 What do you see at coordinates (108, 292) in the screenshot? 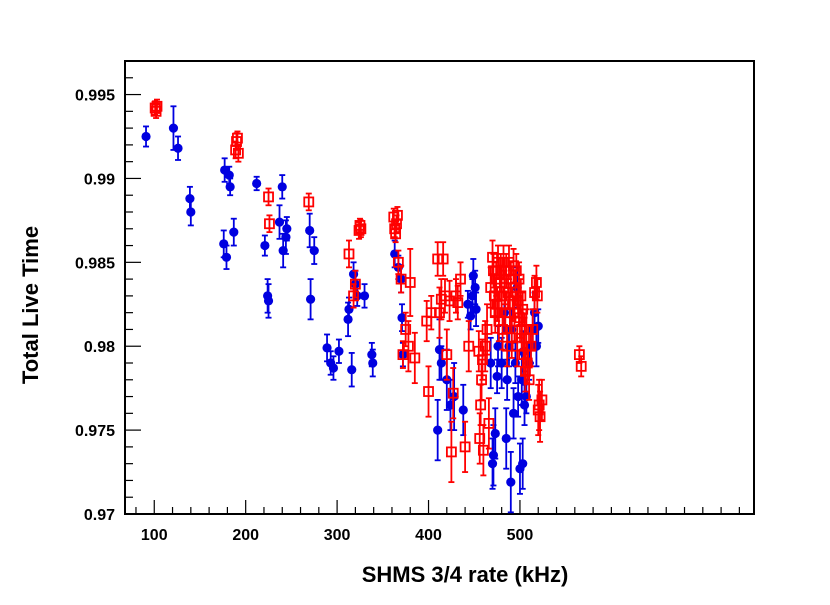
I see `y-axis-ticks: 0.97 0.975 0.98 0.985 0.99 0.995` at bounding box center [108, 292].